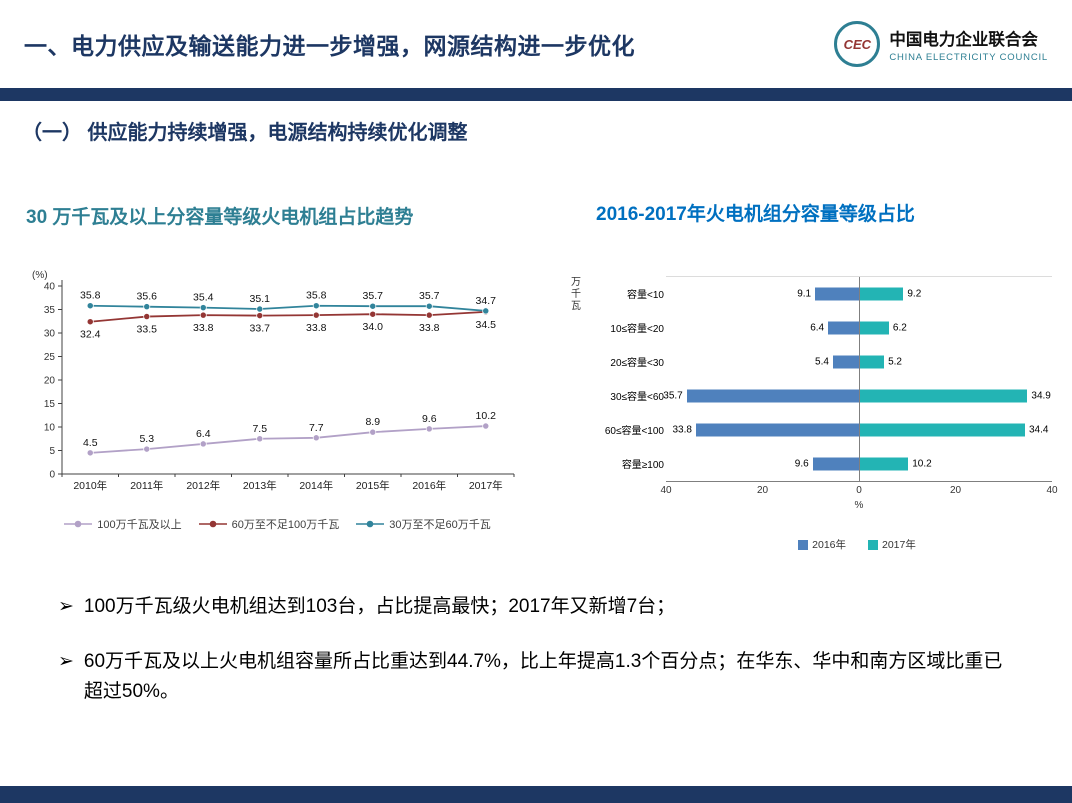  What do you see at coordinates (290, 433) in the screenshot?
I see `series-100万千瓦及以上: 4.5 5.3 6.4 7.5 7.7 8.9 9.6 10.2` at bounding box center [290, 433].